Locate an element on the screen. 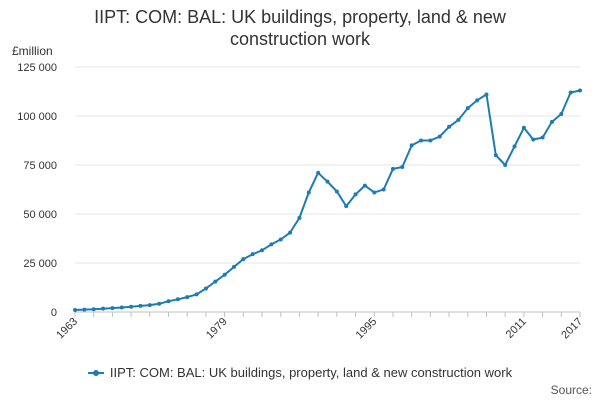 The height and width of the screenshot is (400, 600). y-axis-ticks: 0 25 000 50 000 75 000 100 000 125 000 is located at coordinates (37, 190).